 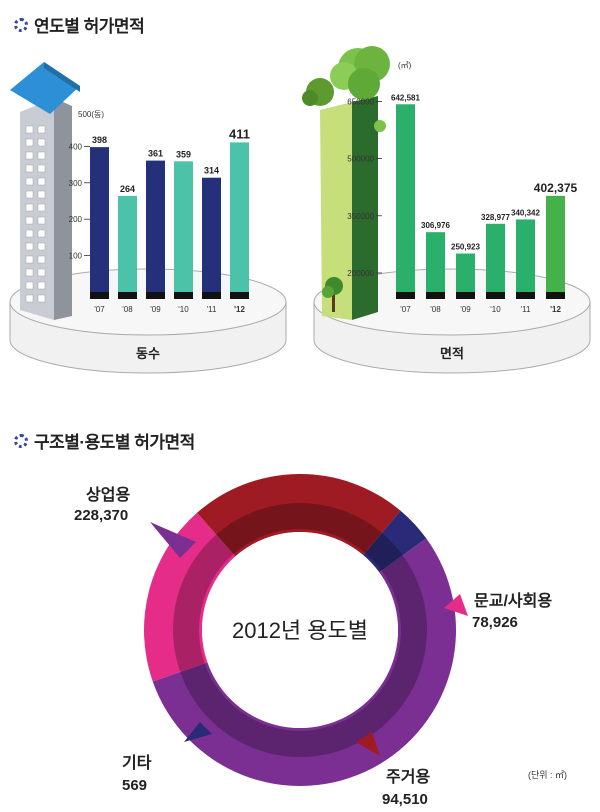 What do you see at coordinates (346, 183) in the screenshot?
I see `tree-illustration` at bounding box center [346, 183].